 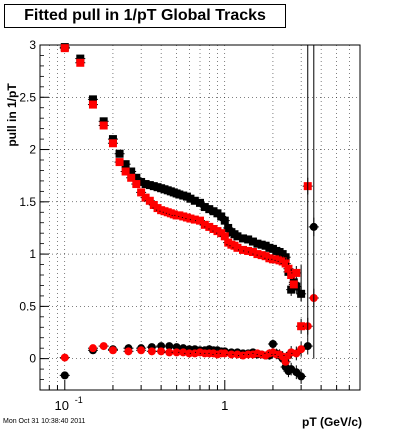 I want to click on y-tick-label: 1, so click(x=32, y=254).